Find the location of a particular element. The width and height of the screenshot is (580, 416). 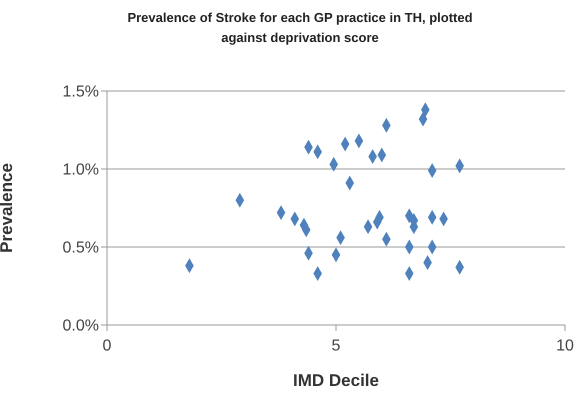

y-tick-label: 0.5% is located at coordinates (80, 248).